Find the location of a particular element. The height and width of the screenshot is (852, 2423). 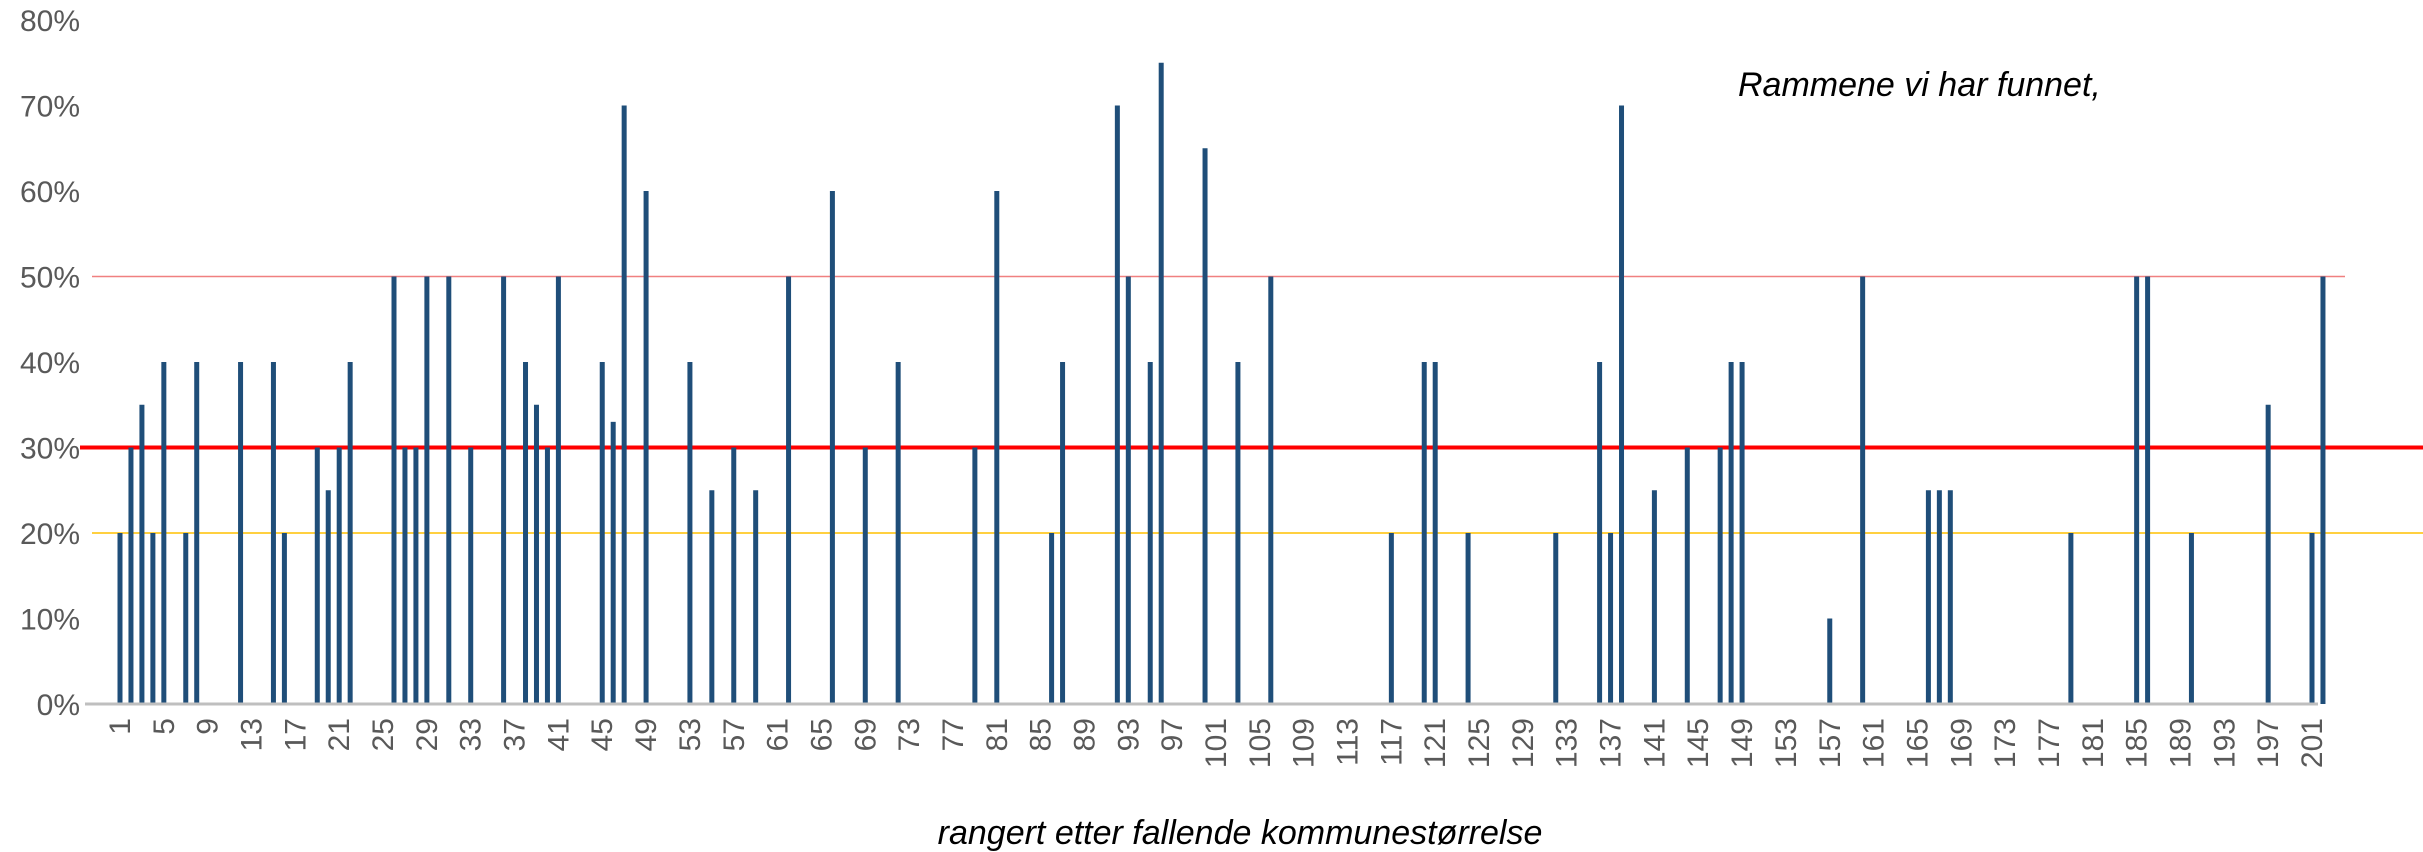

x-tick-label: 197 is located at coordinates (2268, 743).